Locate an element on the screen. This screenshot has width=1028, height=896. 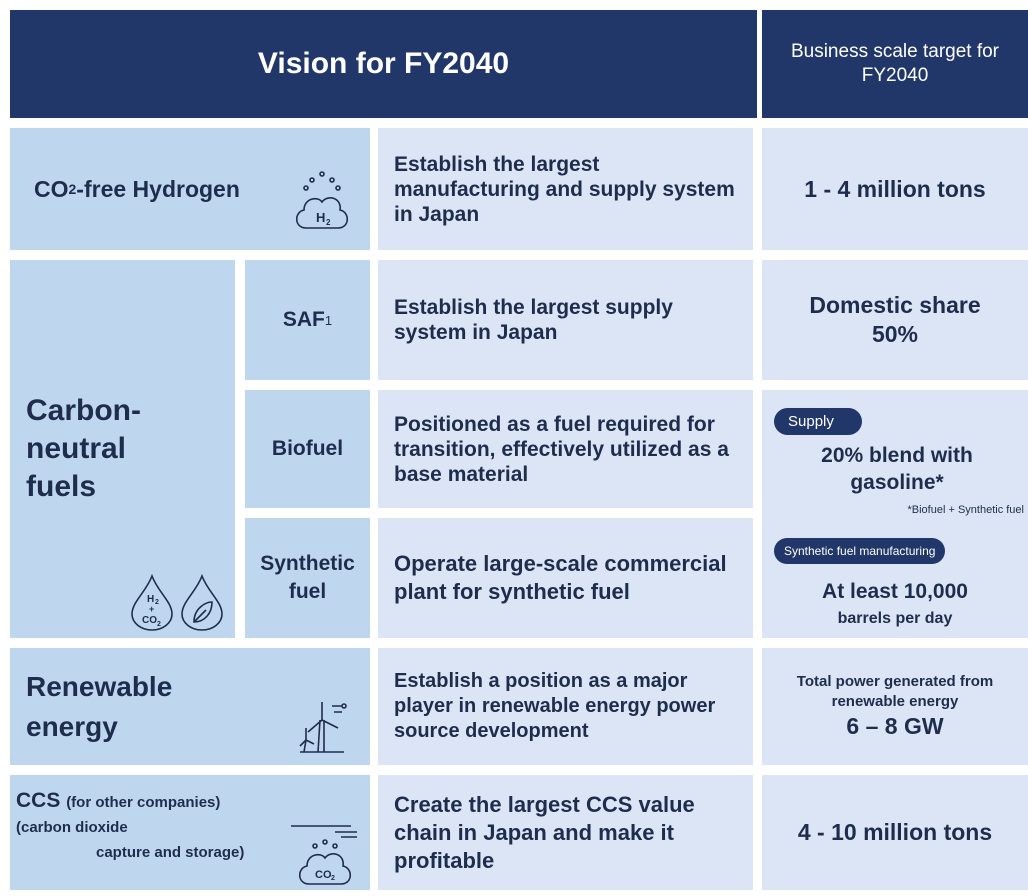
text: CO is located at coordinates (51, 188).